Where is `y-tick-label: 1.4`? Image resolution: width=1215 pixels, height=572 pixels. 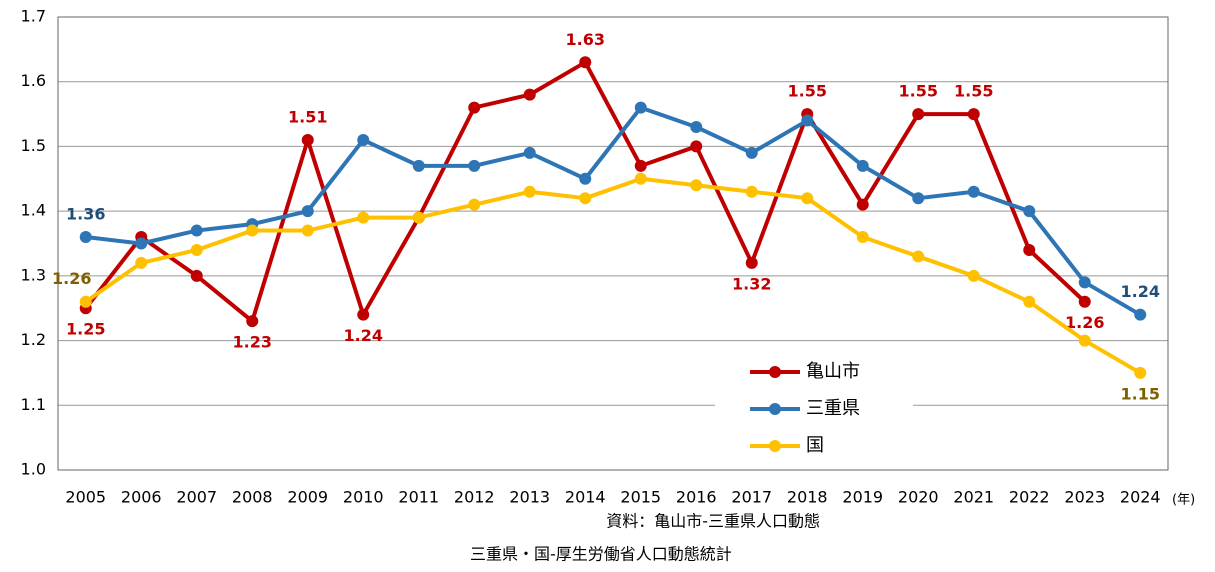
y-tick-label: 1.4 is located at coordinates (33, 210).